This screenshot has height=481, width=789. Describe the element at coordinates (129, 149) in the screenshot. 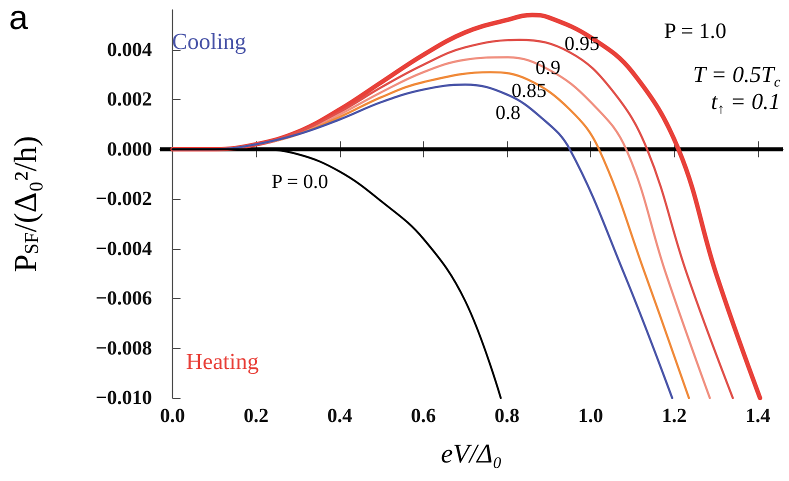

I see `y-tick-label: 0.000` at that location.